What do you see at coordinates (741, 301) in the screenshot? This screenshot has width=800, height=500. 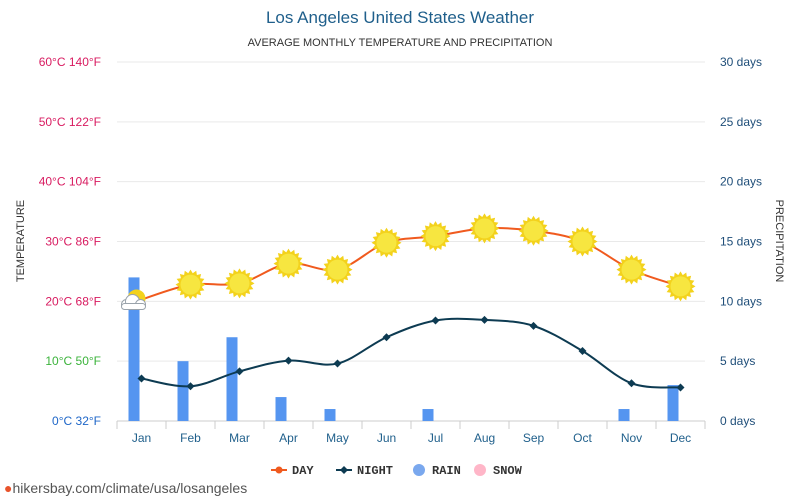 I see `precipitation-tick-label: 10 days` at bounding box center [741, 301].